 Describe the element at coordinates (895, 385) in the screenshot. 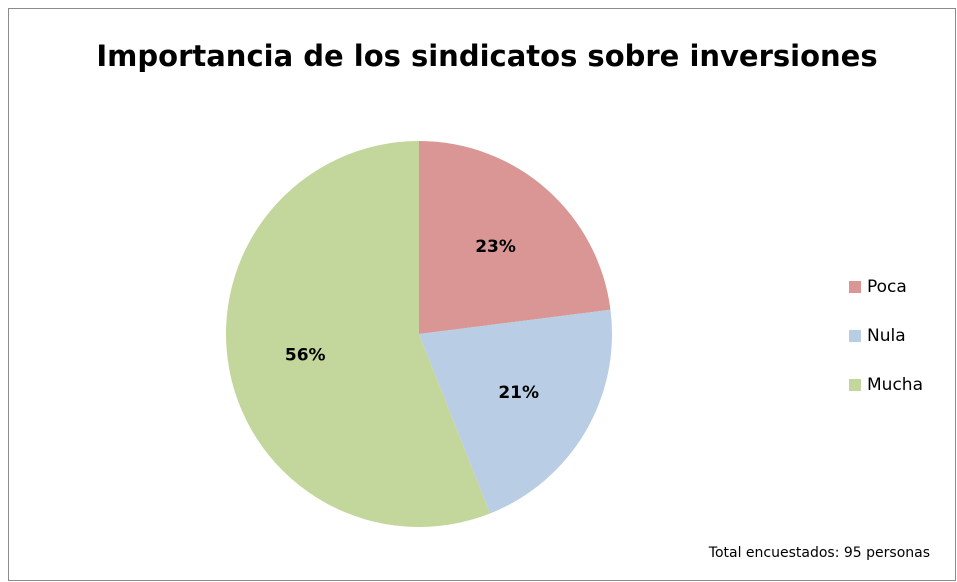

I see `legend-label: Mucha` at that location.